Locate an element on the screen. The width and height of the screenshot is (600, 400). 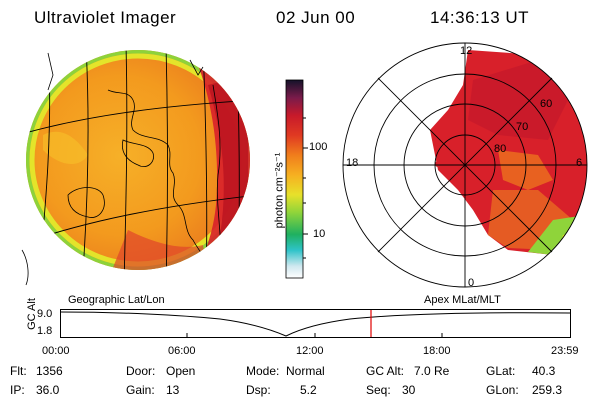
door-key: Door: is located at coordinates (141, 371).